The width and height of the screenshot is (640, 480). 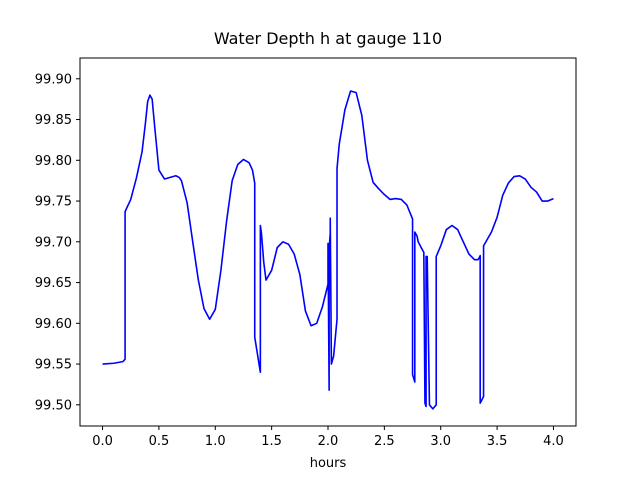 I want to click on x-tick-label: 2.5, so click(x=384, y=441).